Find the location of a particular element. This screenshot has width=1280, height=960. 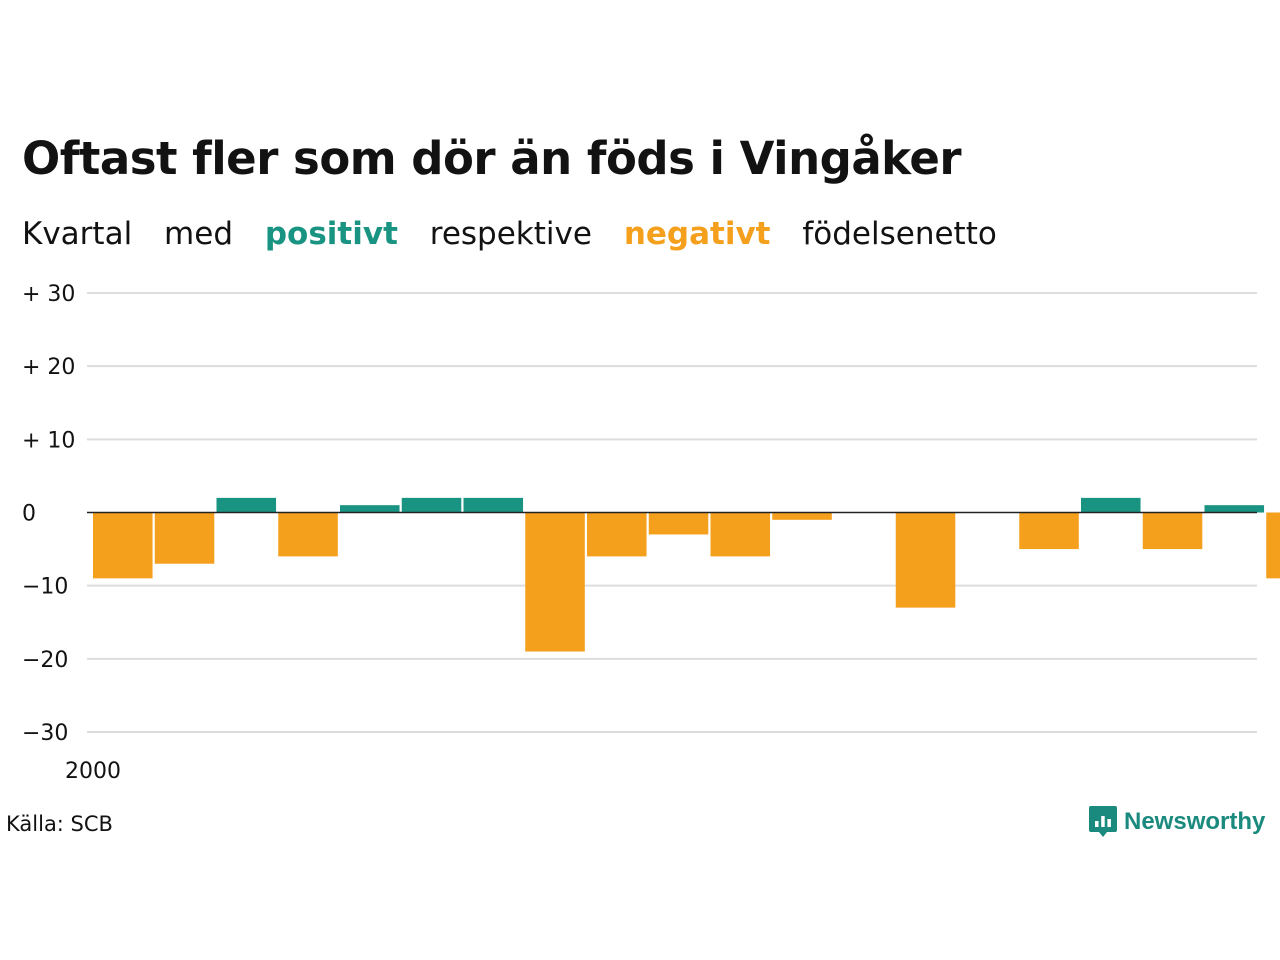

subtitle-word: födelsenetto is located at coordinates (899, 234).